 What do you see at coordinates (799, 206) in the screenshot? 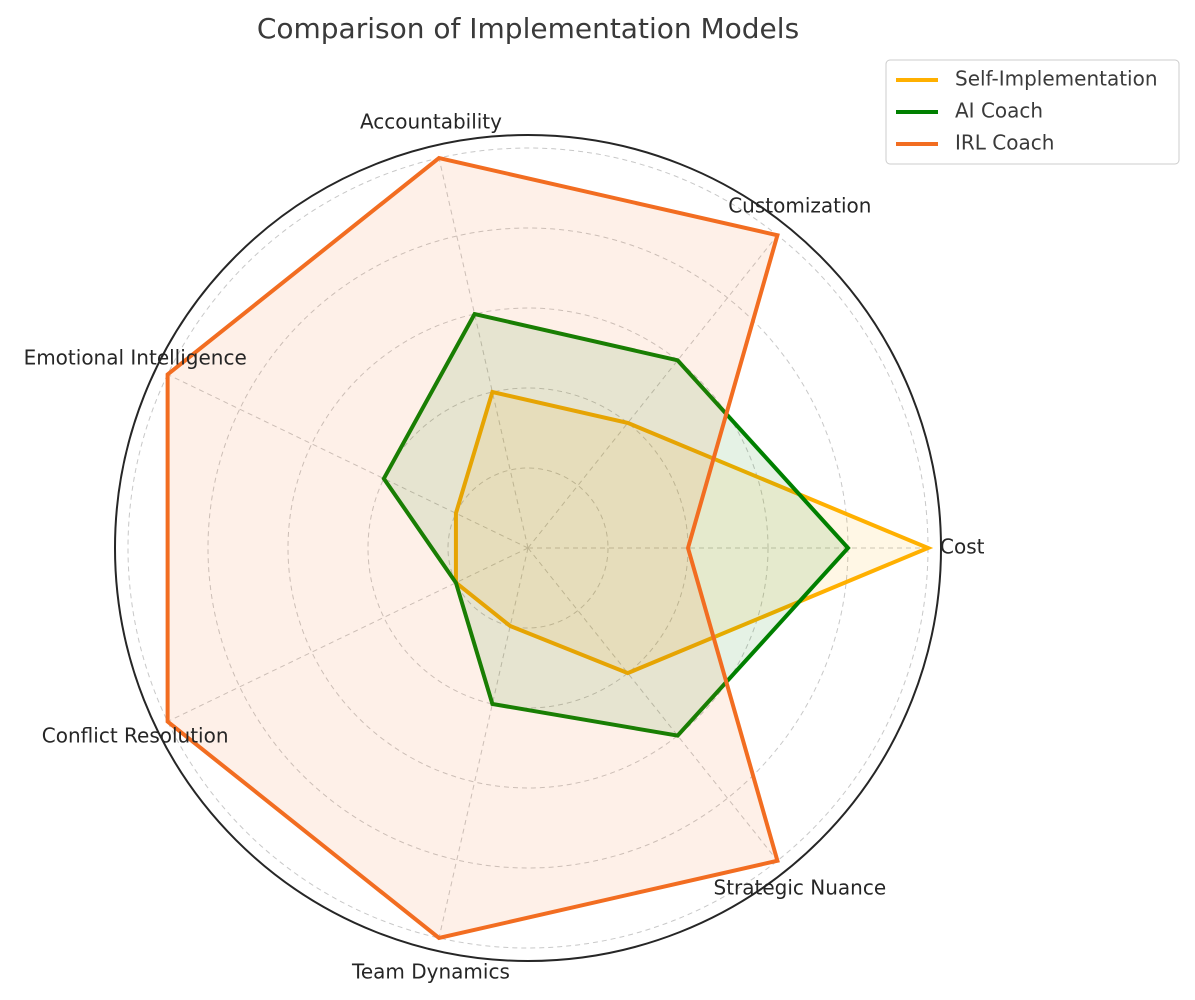
I see `axis-label: Customization` at bounding box center [799, 206].